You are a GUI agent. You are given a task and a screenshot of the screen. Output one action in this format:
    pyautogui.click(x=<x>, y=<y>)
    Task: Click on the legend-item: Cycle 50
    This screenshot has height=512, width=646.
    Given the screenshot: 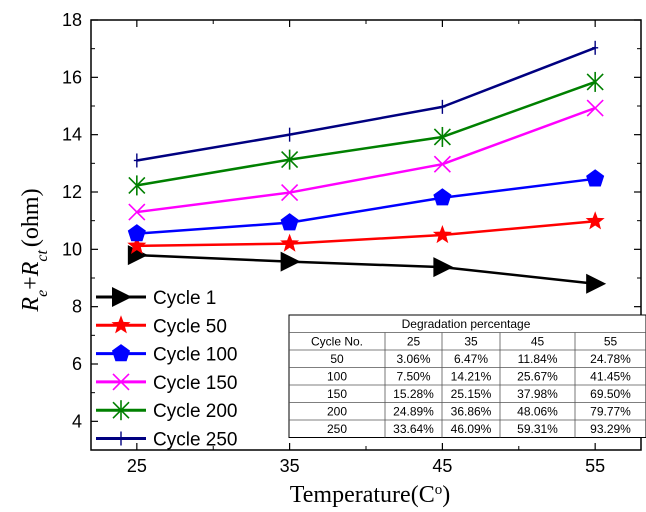 What is the action you would take?
    pyautogui.click(x=161, y=326)
    